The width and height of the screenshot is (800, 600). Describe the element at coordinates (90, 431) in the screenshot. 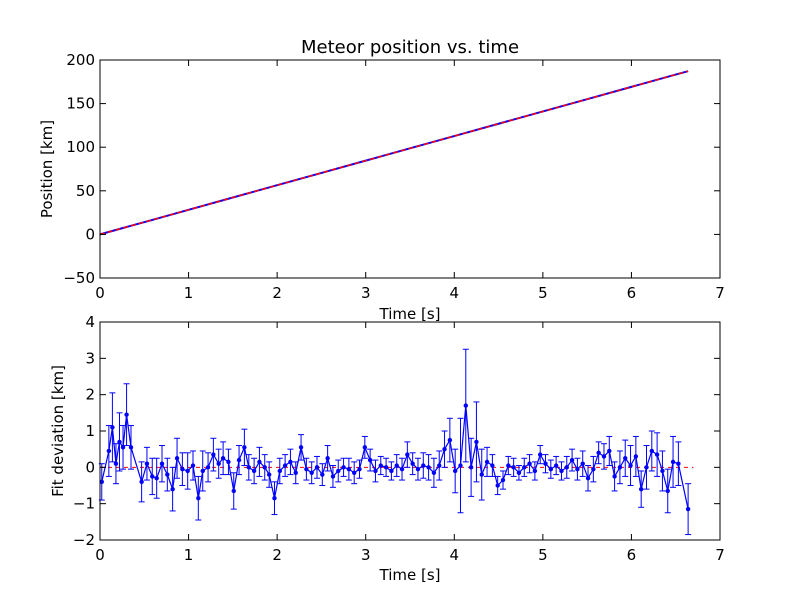

I see `deviation-y-tick-label: 1` at that location.